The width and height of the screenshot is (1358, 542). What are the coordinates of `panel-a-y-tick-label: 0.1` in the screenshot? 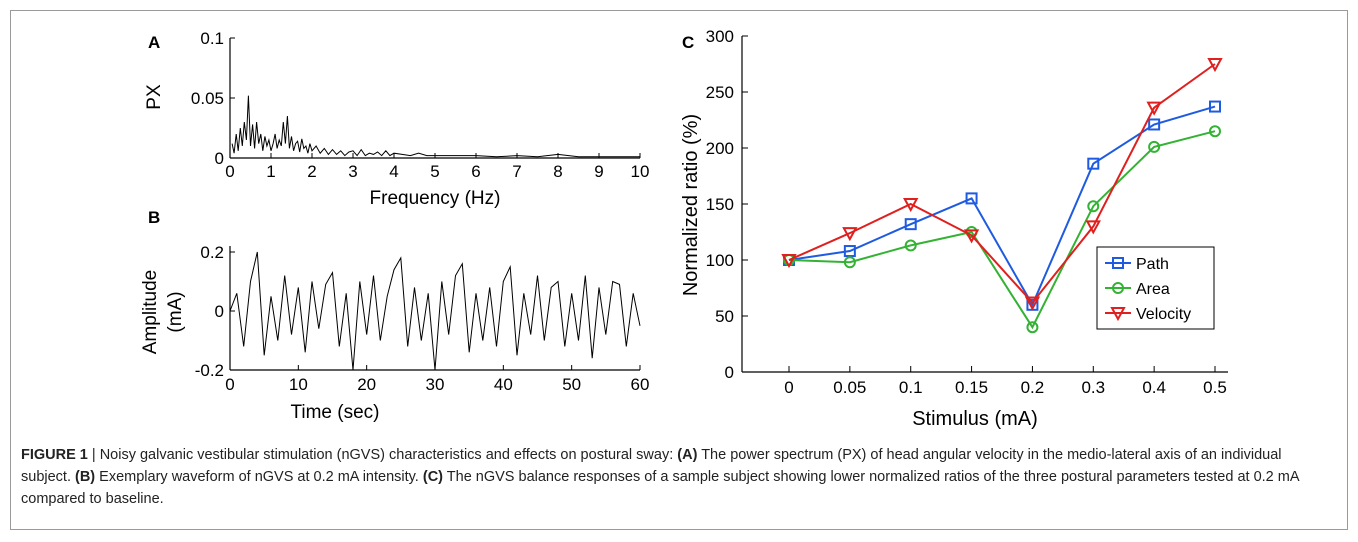 It's located at (212, 38).